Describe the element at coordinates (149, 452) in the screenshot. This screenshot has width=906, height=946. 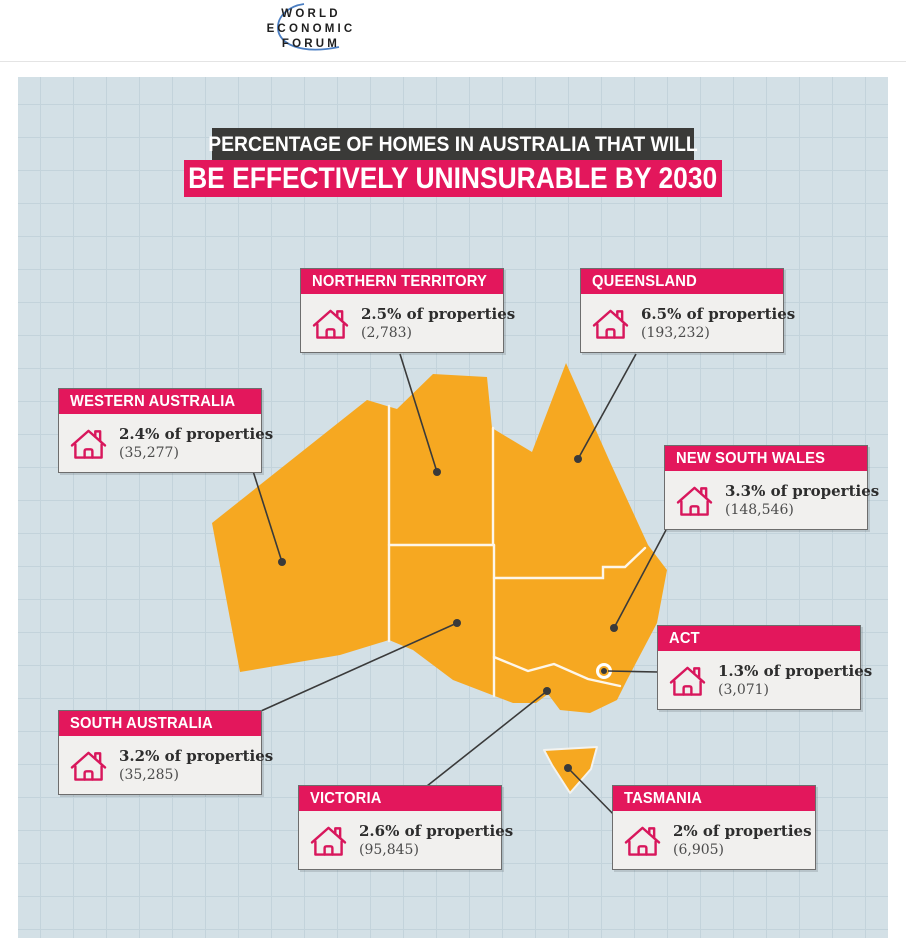
I see `count-label: (35,277)` at that location.